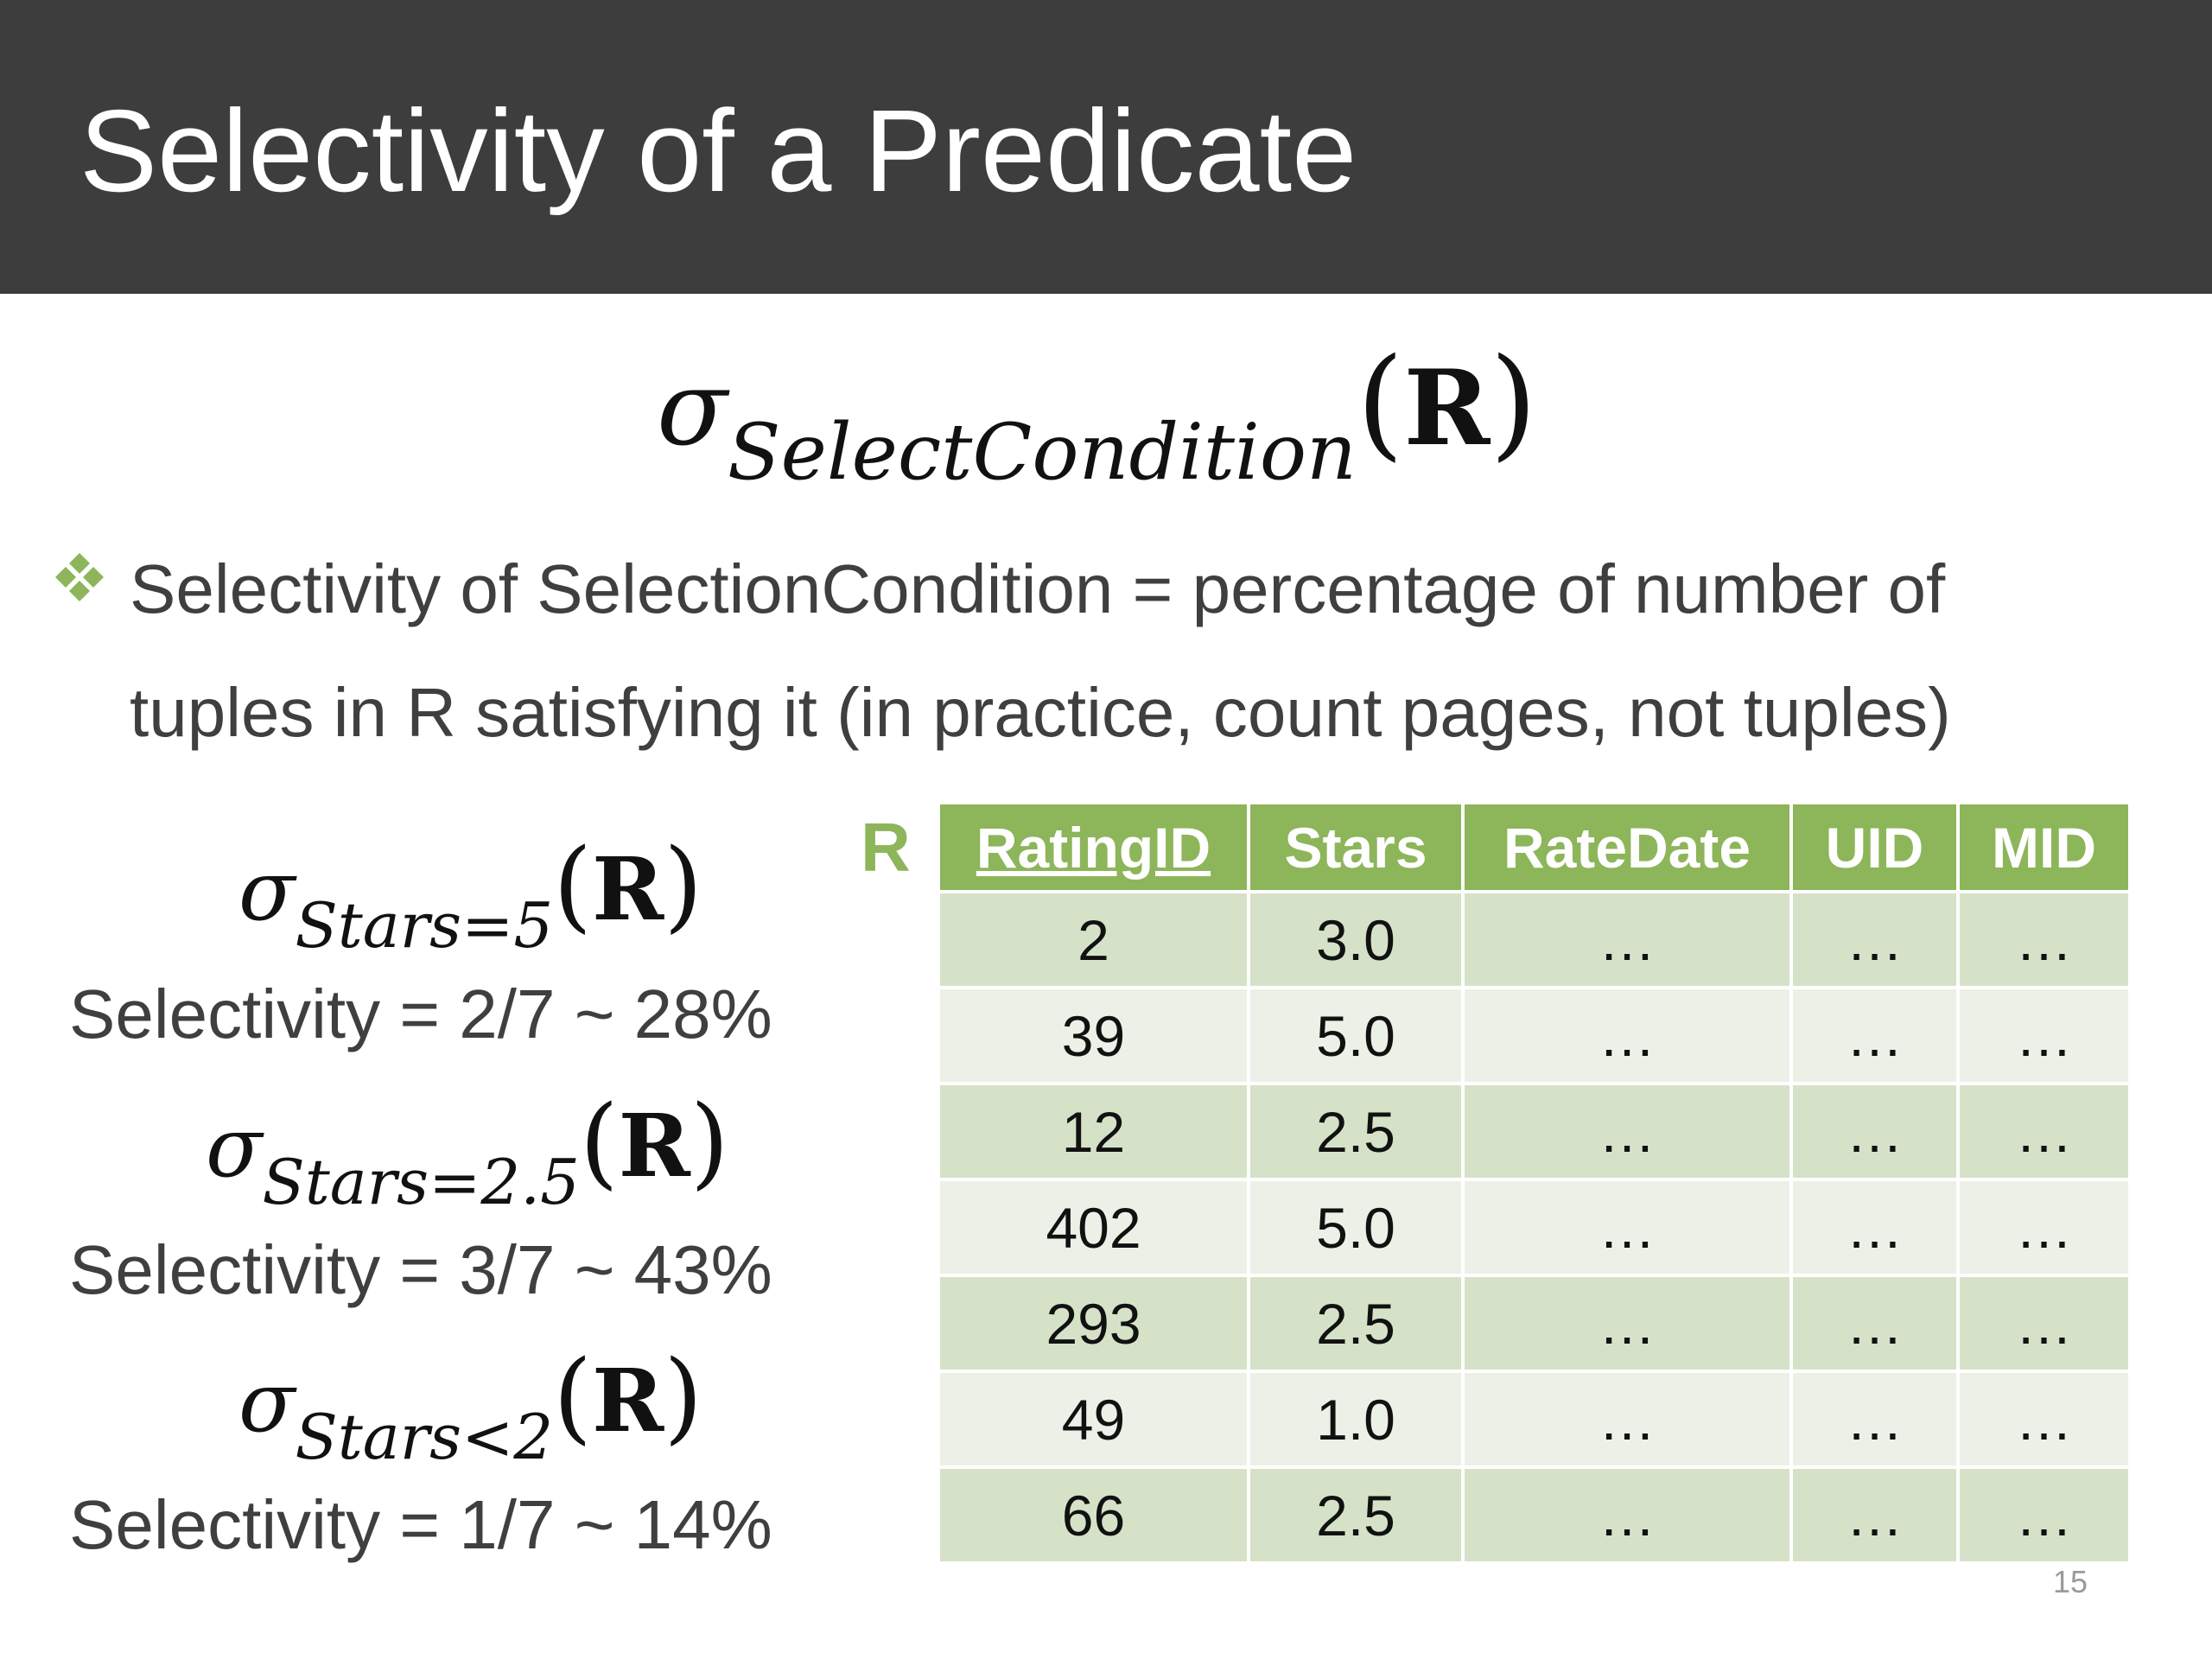 Image resolution: width=2212 pixels, height=1659 pixels. I want to click on formula-subscript: Stars=2.5, so click(421, 1182).